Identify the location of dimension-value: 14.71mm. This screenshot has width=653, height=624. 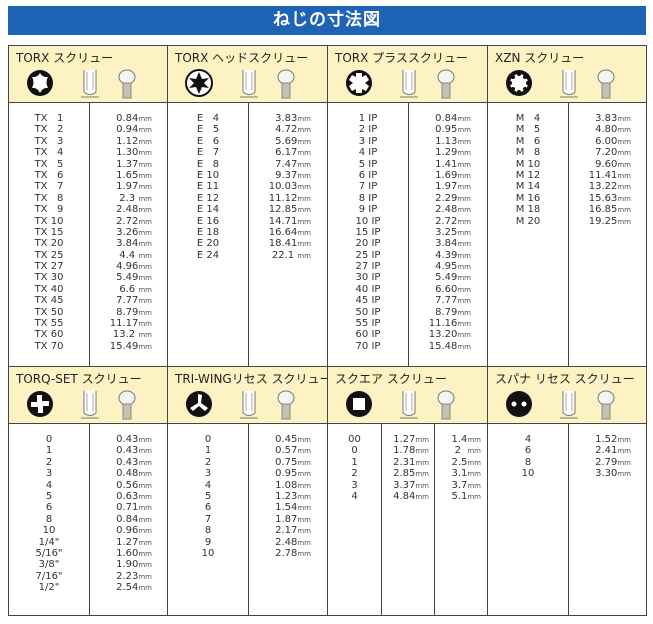
(289, 221).